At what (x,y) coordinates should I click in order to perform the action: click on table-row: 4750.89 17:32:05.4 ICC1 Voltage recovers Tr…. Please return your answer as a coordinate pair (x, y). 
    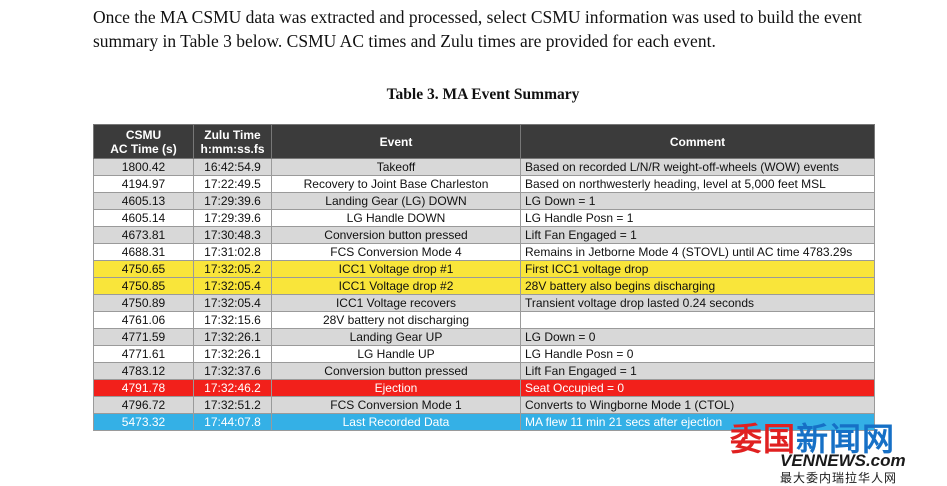
    Looking at the image, I should click on (484, 303).